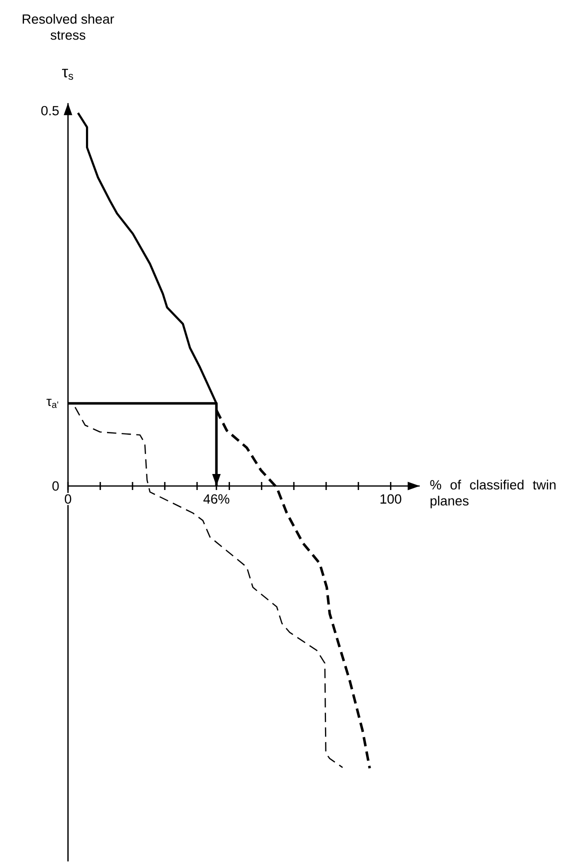 The image size is (561, 862). I want to click on y-tick-label: 0, so click(55, 486).